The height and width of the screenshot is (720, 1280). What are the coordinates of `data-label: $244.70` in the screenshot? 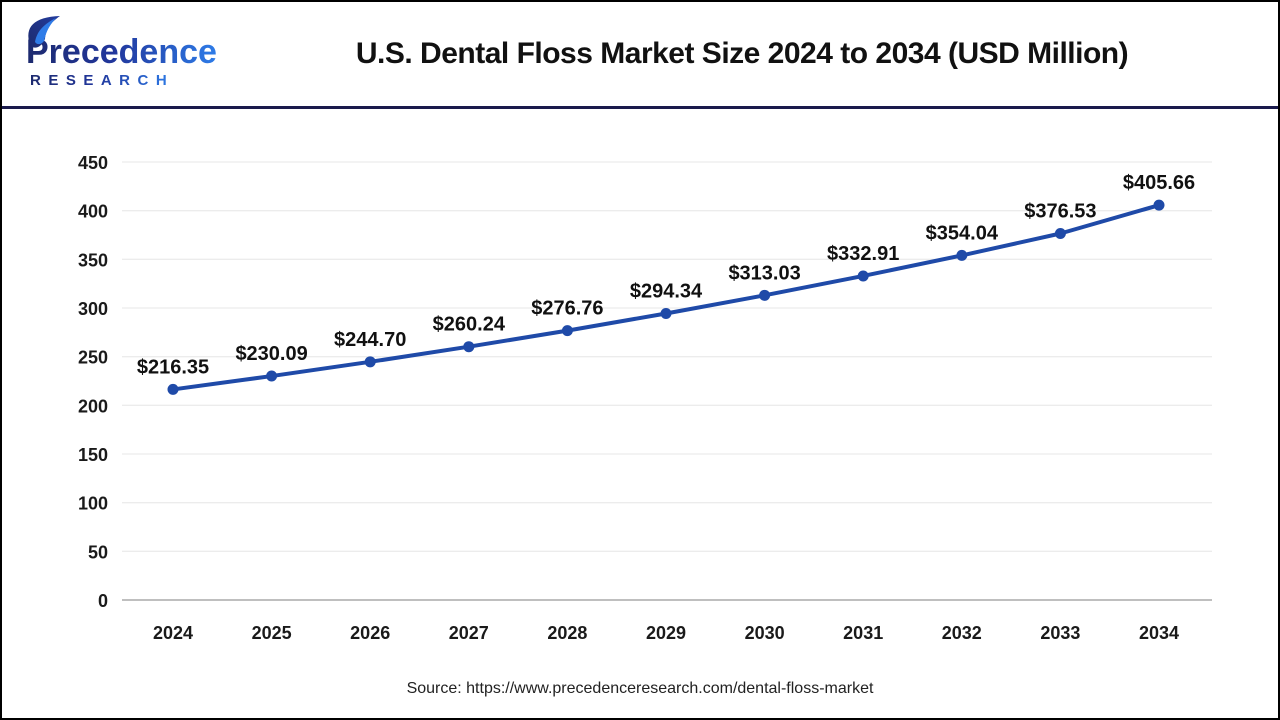 It's located at (370, 340).